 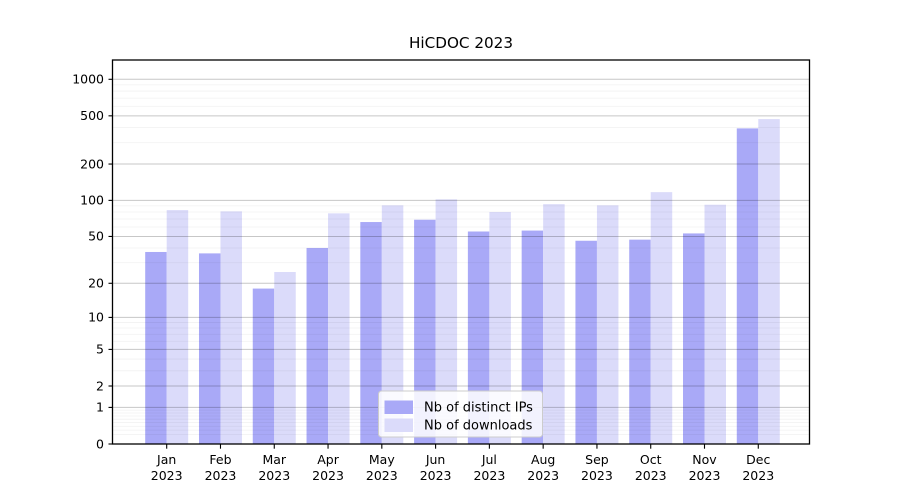 What do you see at coordinates (328, 459) in the screenshot?
I see `x-axis-tick-label: Apr` at bounding box center [328, 459].